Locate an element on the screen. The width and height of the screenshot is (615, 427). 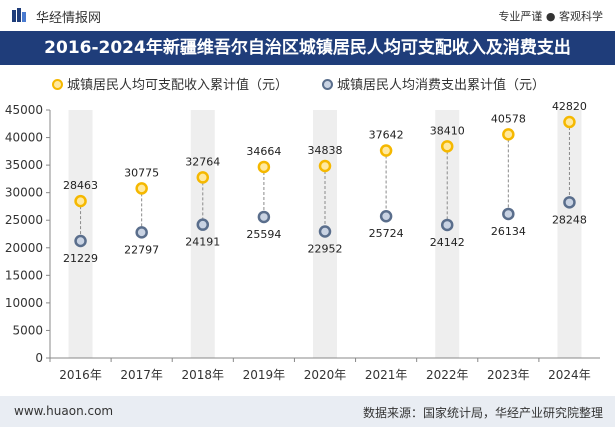
x-tick-label: 2019年 is located at coordinates (264, 375).